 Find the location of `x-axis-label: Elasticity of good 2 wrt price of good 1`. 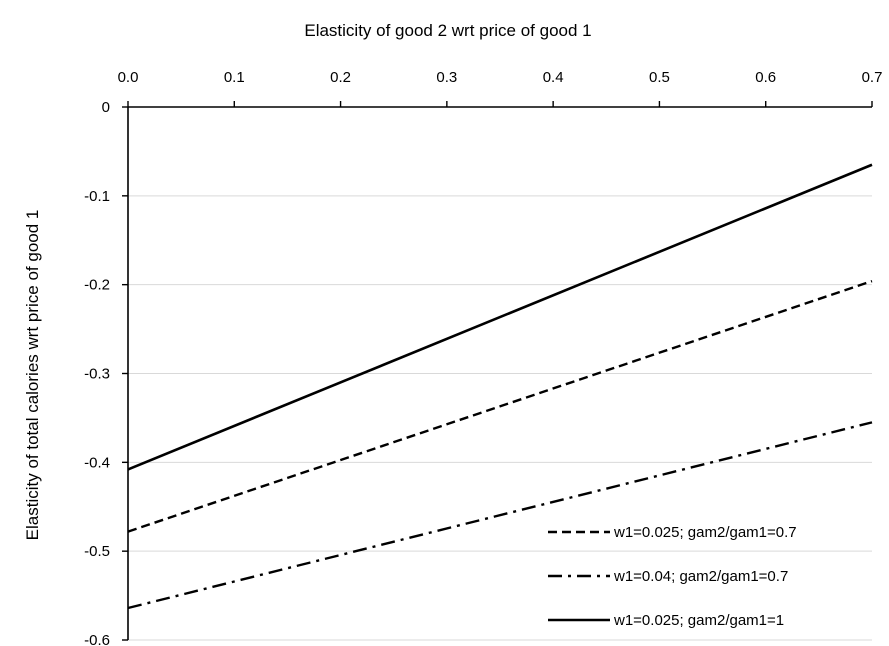

x-axis-label: Elasticity of good 2 wrt price of good 1 is located at coordinates (447, 30).